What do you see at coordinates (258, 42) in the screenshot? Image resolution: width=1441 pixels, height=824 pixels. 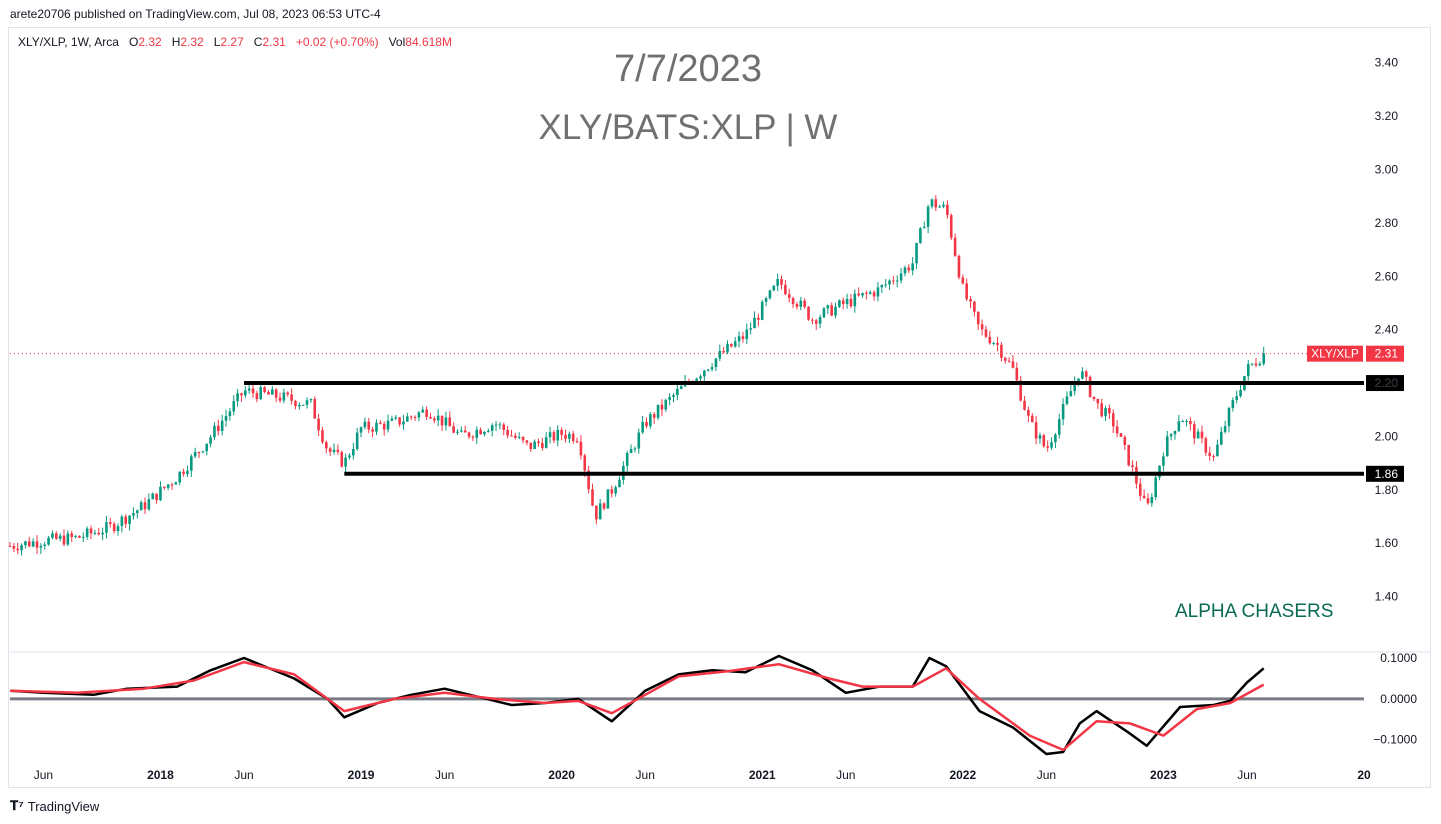 I see `legend-close-label: C` at bounding box center [258, 42].